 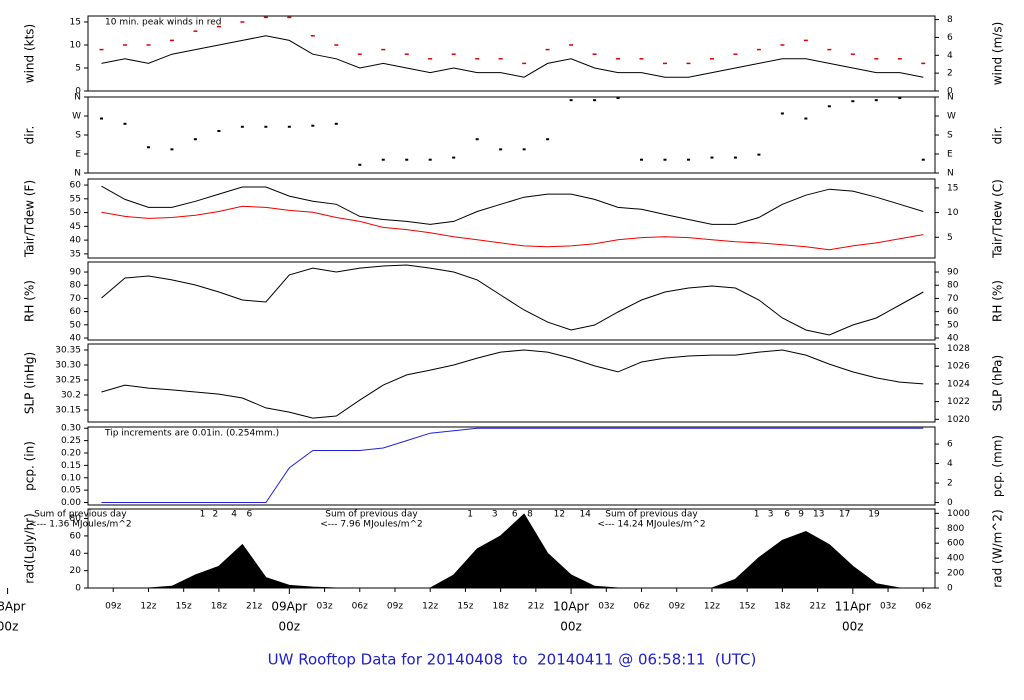 I want to click on y2-tick-label: 1022, so click(x=958, y=402).